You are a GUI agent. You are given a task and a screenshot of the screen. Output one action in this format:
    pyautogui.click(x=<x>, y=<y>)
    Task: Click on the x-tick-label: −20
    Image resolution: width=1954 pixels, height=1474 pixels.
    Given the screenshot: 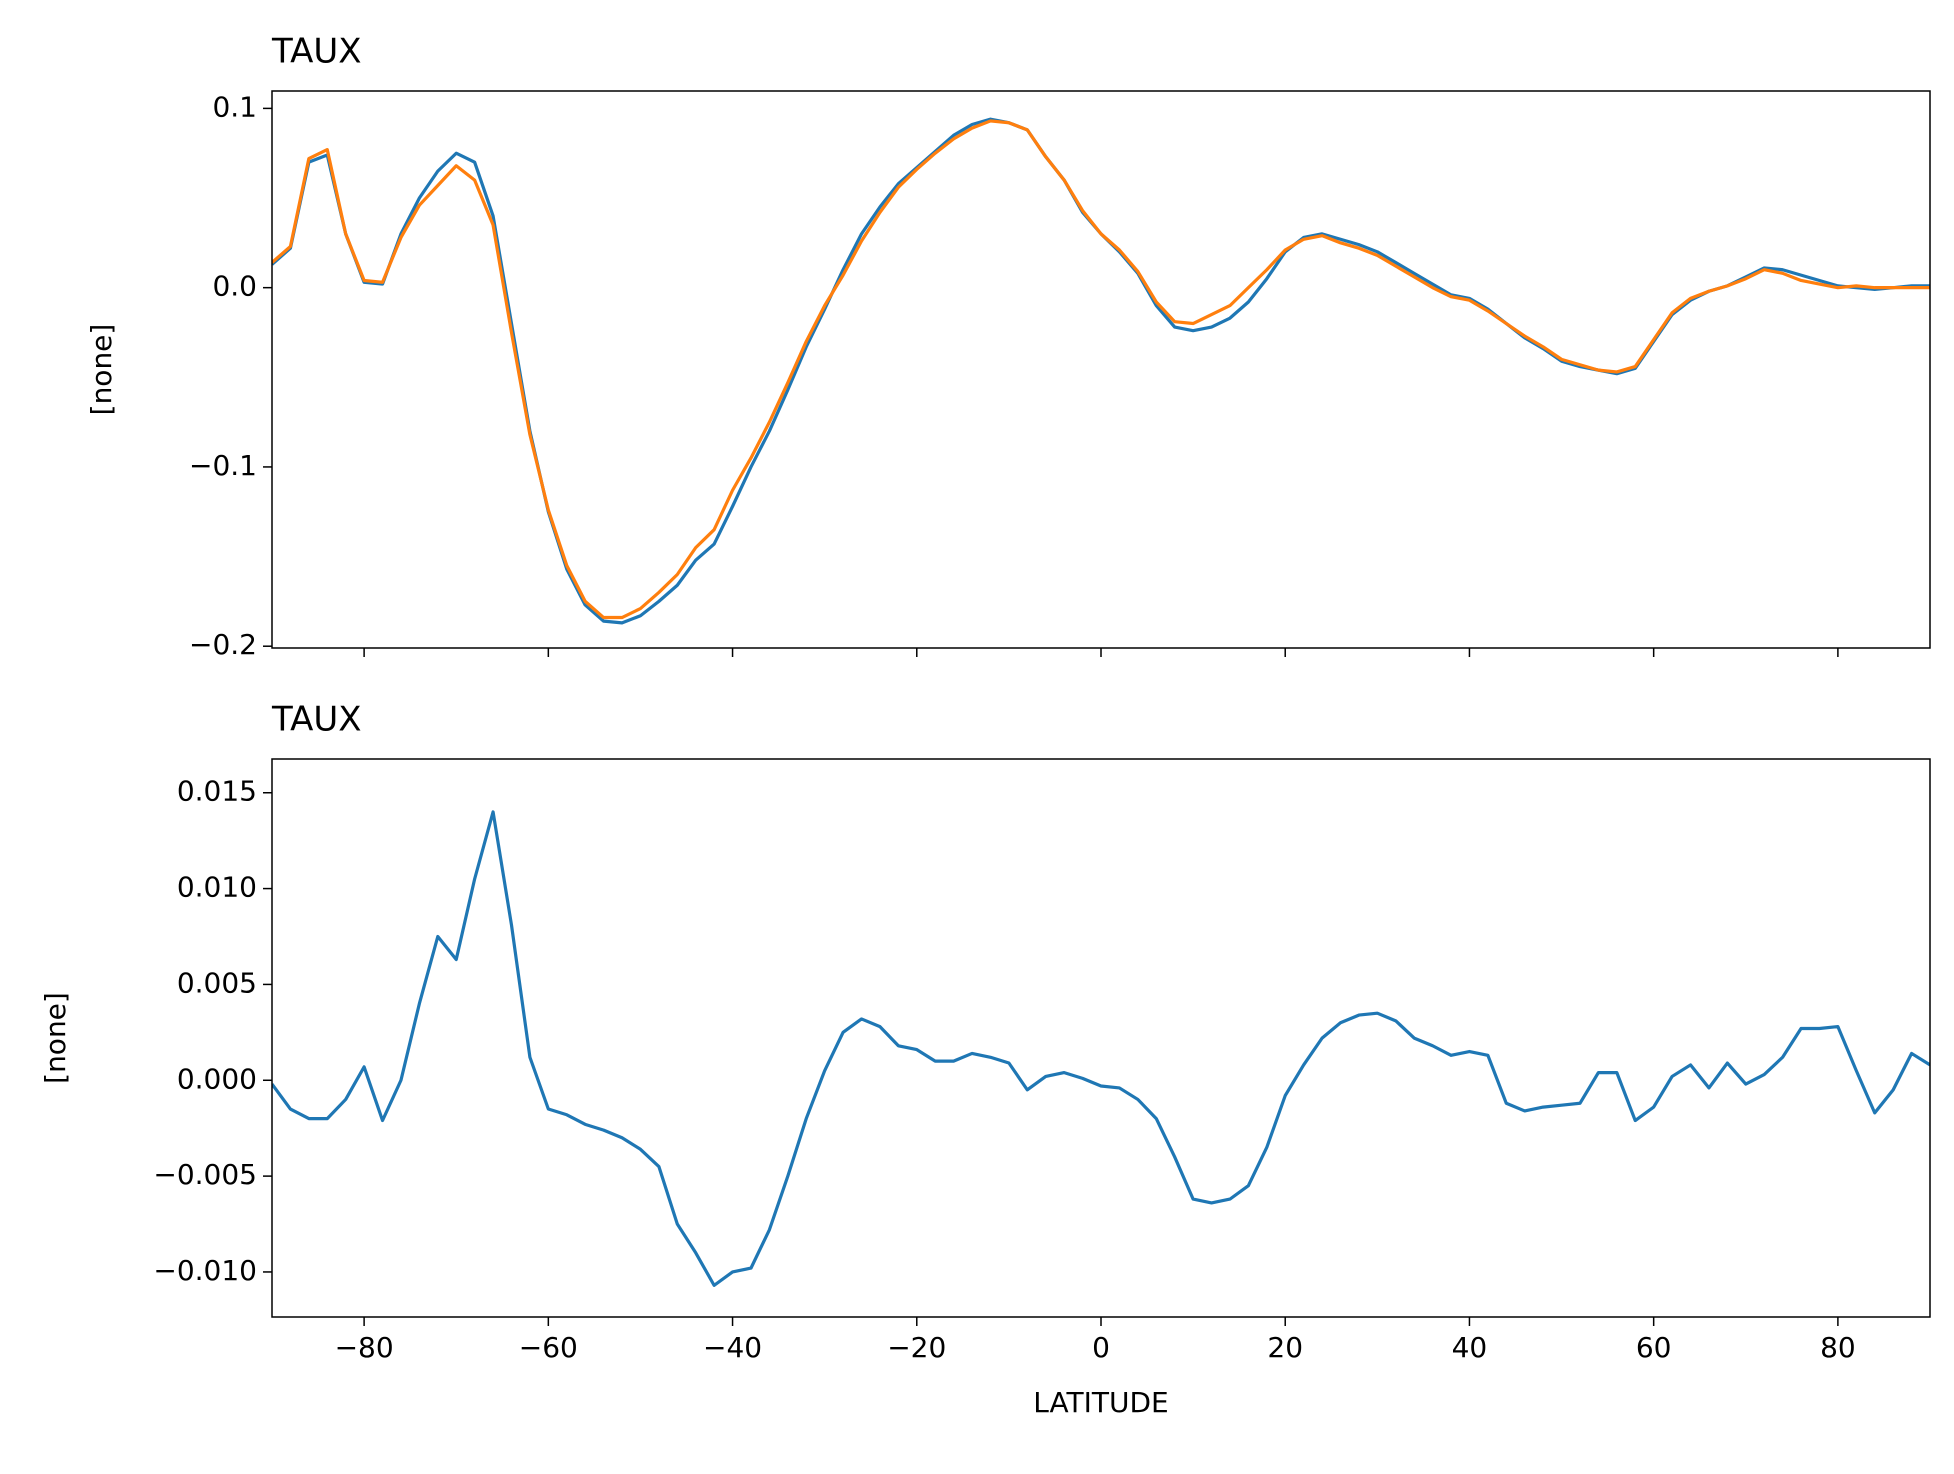 What is the action you would take?
    pyautogui.click(x=916, y=1347)
    